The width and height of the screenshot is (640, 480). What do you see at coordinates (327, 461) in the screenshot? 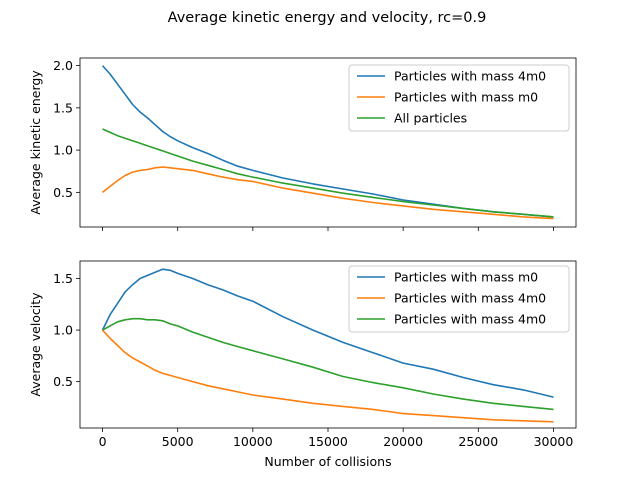
I see `x-axis-label: Number of collisions` at bounding box center [327, 461].